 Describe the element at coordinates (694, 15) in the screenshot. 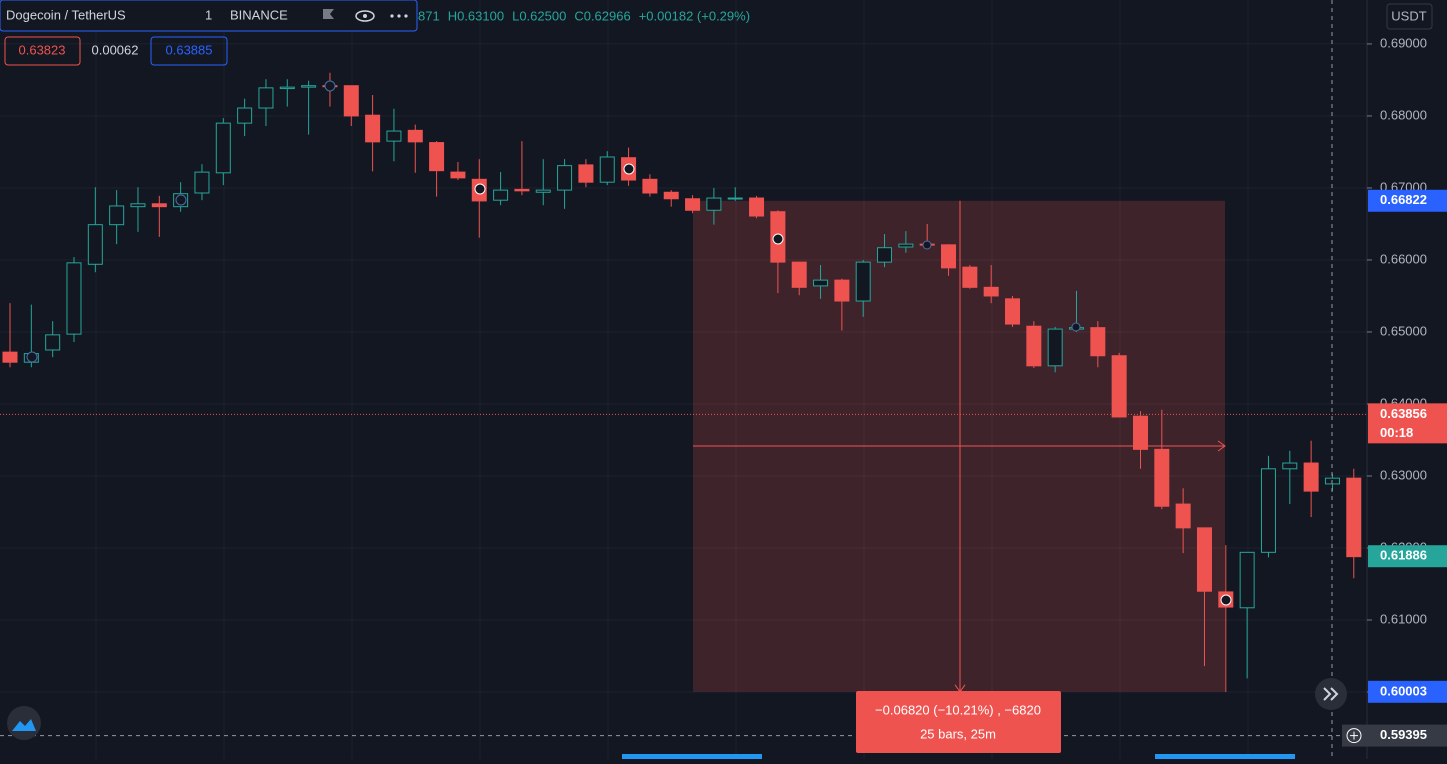

I see `ohlc-value: +0.00182 (+0.29%)` at that location.